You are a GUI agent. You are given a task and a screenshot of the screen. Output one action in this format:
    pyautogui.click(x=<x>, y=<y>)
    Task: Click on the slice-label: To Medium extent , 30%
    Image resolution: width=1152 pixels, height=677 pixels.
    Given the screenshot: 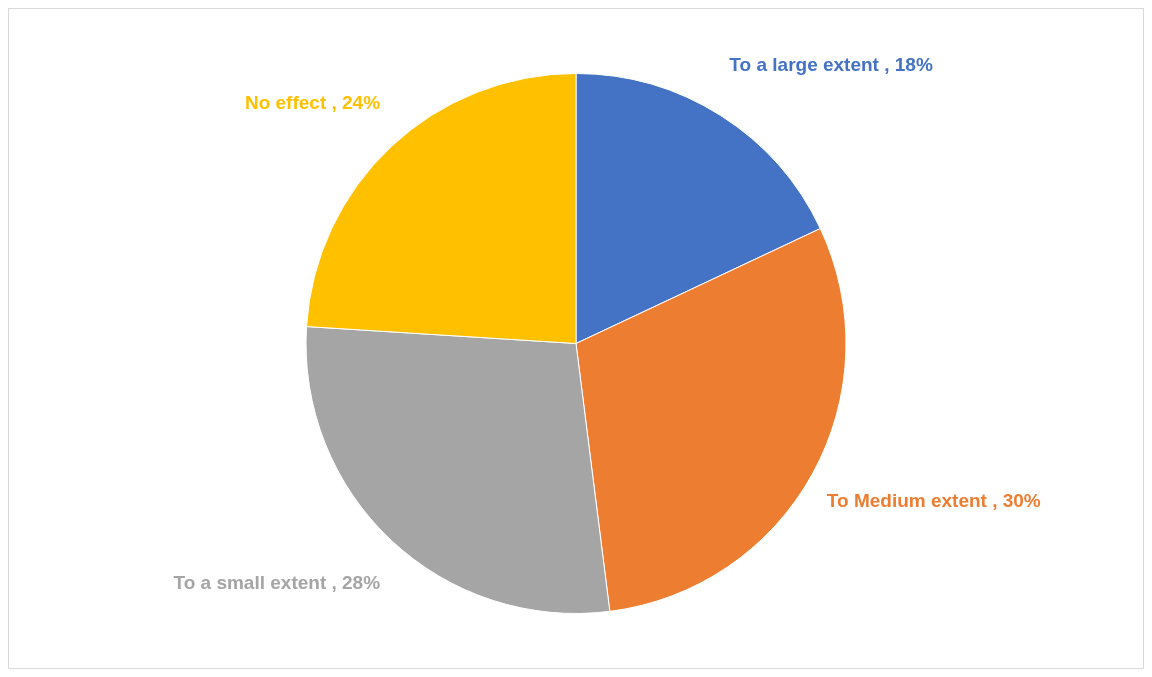 What is the action you would take?
    pyautogui.click(x=933, y=501)
    